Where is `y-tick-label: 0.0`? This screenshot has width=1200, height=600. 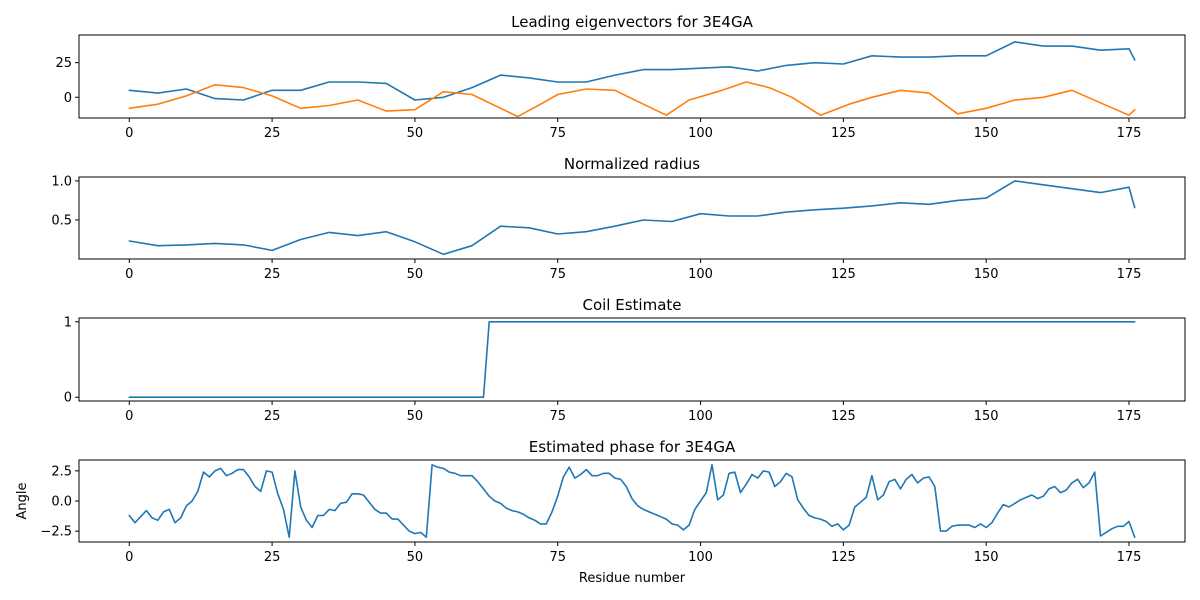 y-tick-label: 0.0 is located at coordinates (61, 502).